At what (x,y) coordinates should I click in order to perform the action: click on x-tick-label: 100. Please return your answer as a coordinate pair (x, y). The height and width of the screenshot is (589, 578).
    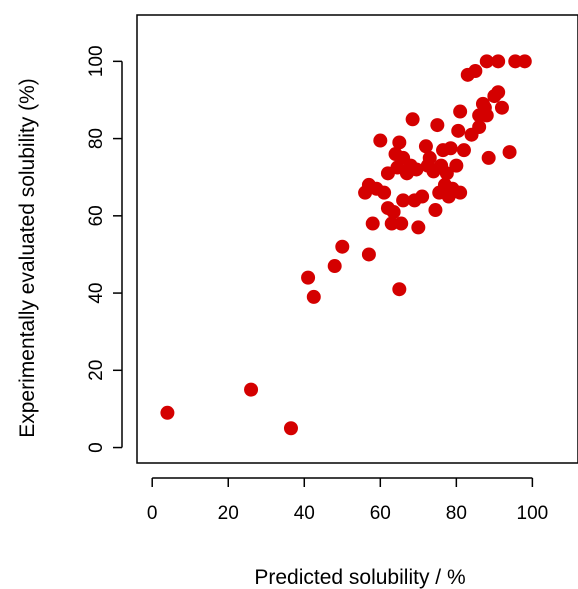
    Looking at the image, I should click on (533, 513).